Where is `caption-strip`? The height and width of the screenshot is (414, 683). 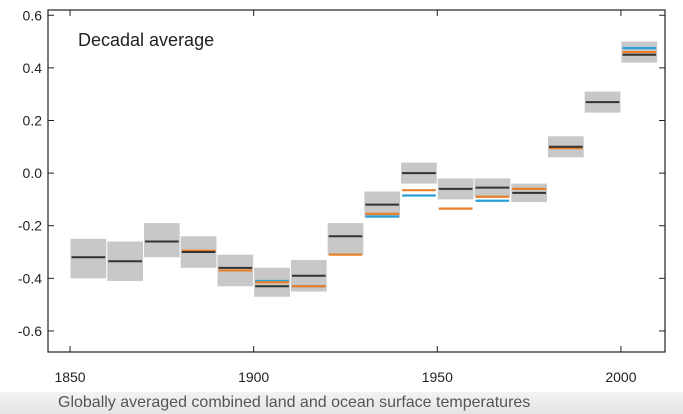
caption-strip is located at coordinates (341, 403).